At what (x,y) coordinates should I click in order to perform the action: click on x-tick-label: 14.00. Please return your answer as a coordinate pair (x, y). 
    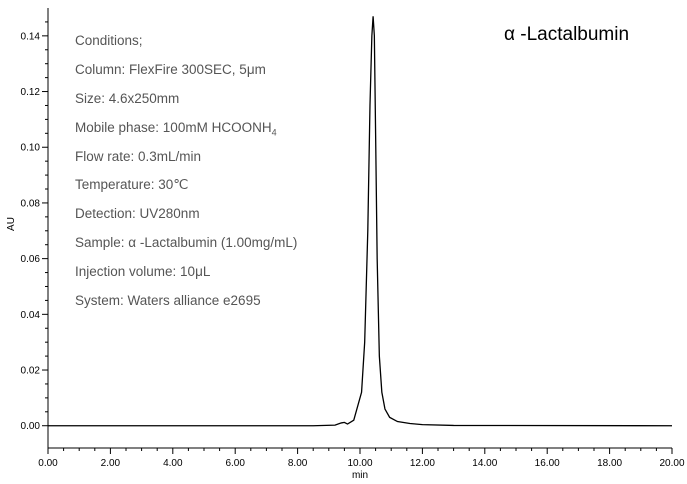
    Looking at the image, I should click on (484, 463).